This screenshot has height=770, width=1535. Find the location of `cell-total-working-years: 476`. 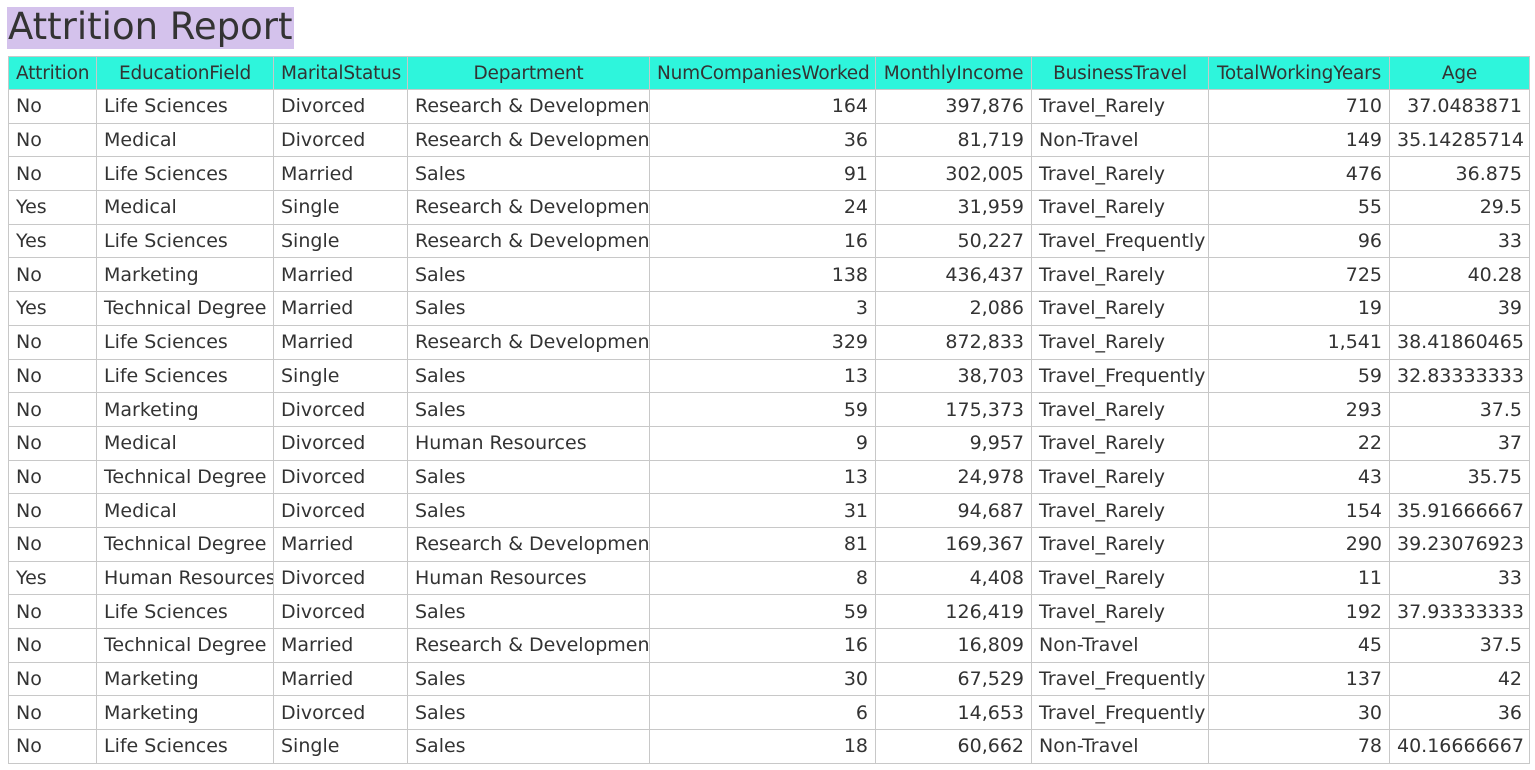

cell-total-working-years: 476 is located at coordinates (1299, 174).